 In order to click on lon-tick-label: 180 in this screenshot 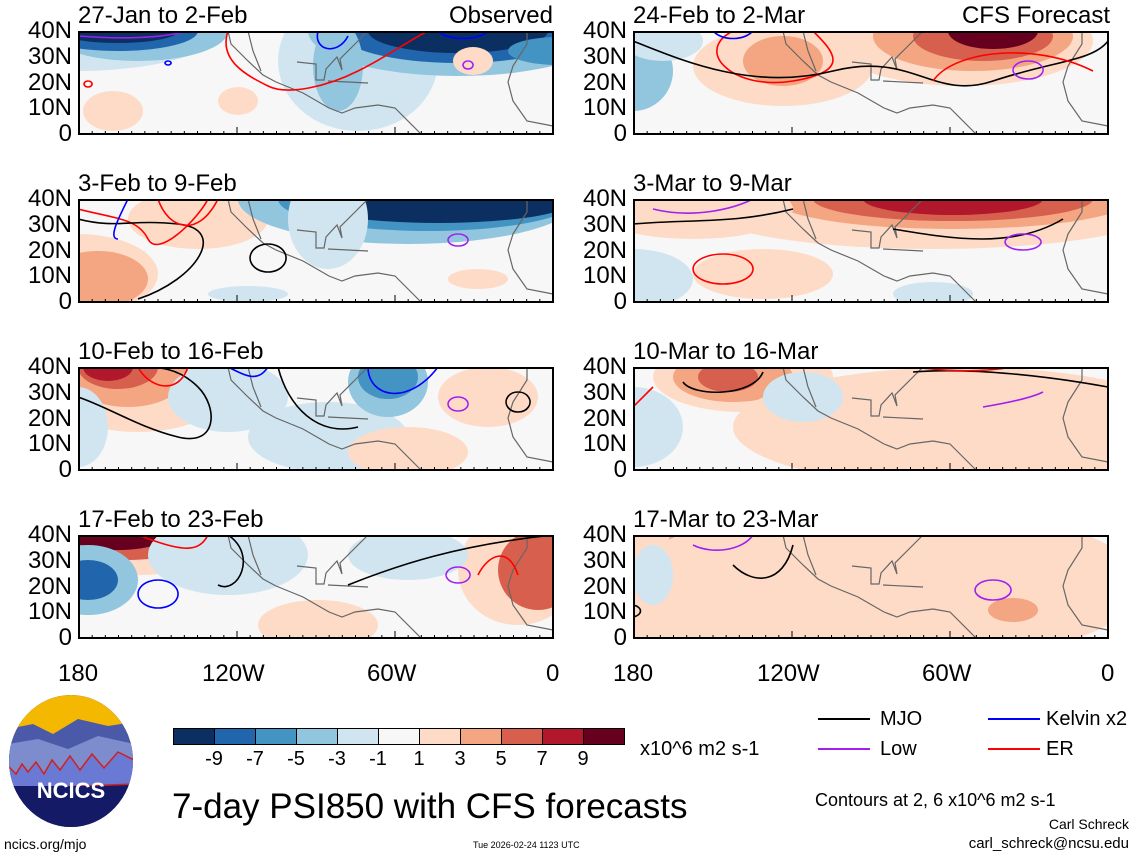, I will do `click(633, 673)`.